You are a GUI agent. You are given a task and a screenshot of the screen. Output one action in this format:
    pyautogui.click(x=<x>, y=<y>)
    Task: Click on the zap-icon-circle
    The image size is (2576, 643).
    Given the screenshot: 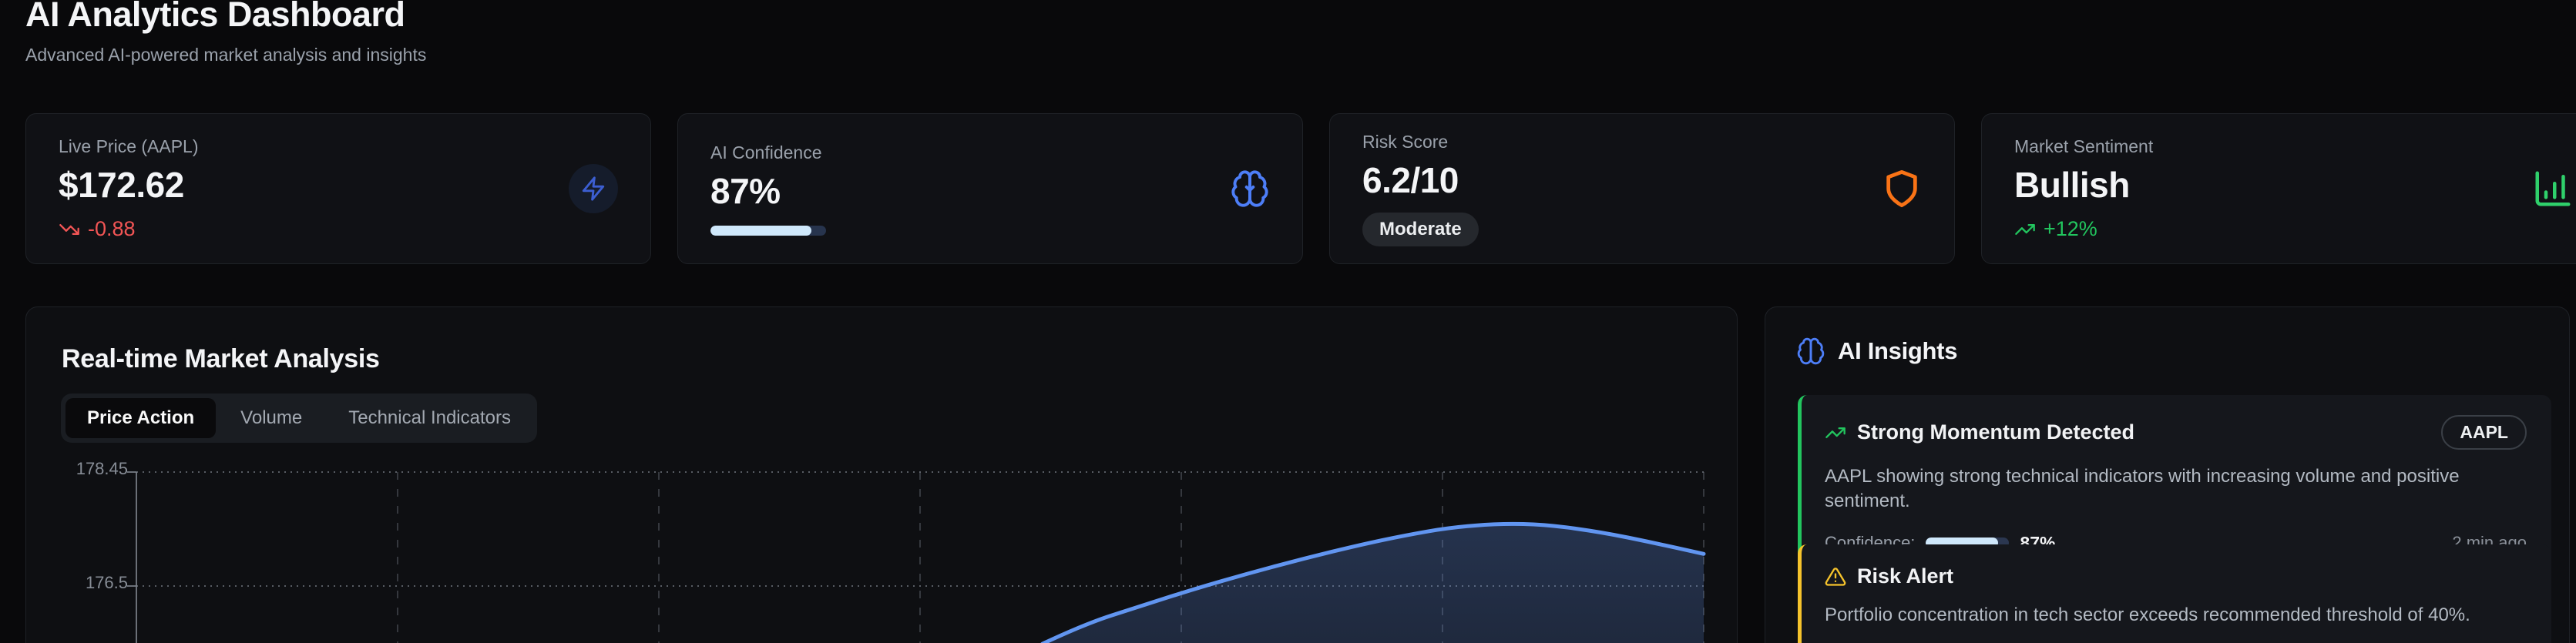 What is the action you would take?
    pyautogui.click(x=593, y=188)
    